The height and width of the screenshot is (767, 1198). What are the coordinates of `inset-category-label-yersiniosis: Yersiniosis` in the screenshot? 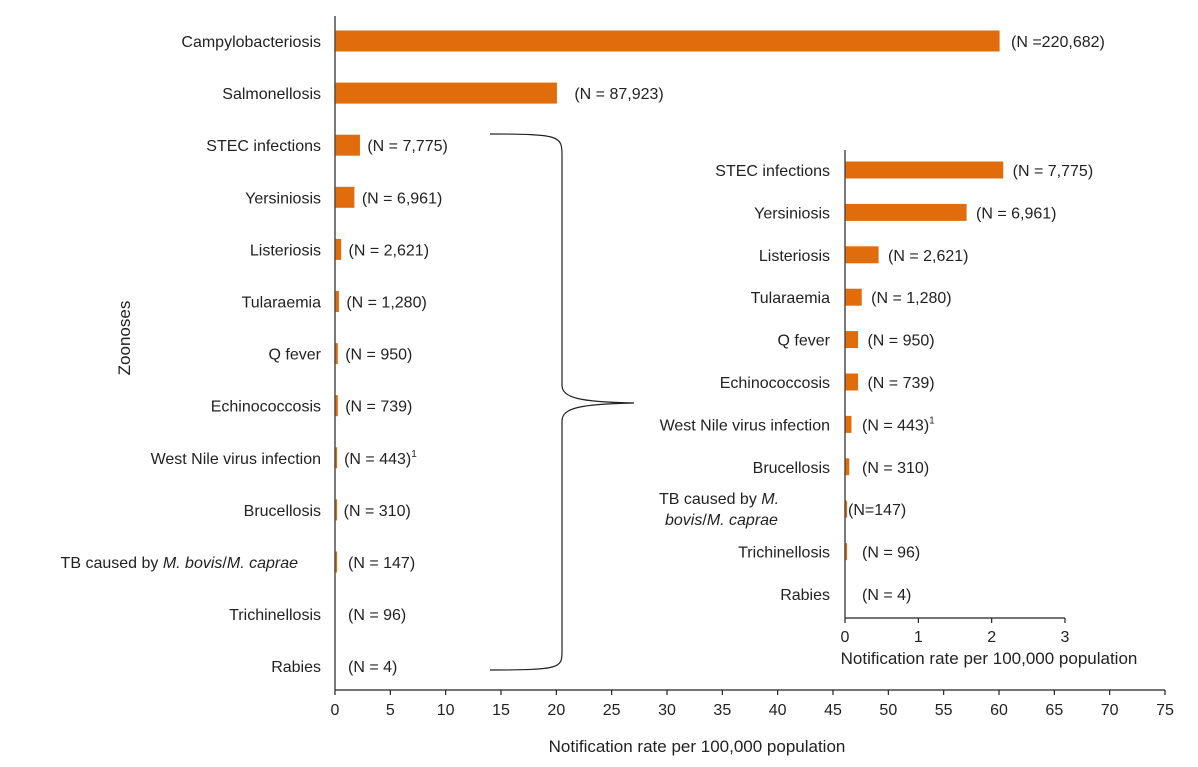 It's located at (792, 213).